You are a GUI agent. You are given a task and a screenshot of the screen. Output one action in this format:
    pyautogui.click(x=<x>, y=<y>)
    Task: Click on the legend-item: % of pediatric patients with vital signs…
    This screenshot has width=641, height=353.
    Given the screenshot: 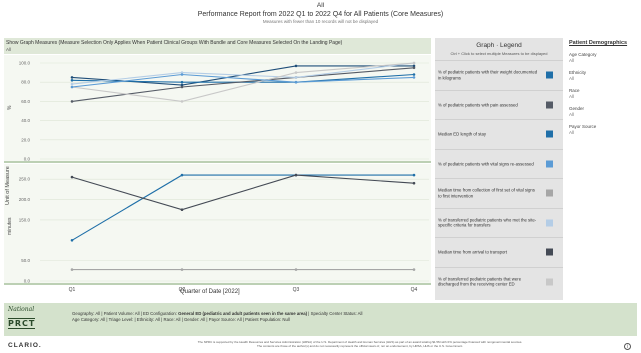 What is the action you would take?
    pyautogui.click(x=499, y=163)
    